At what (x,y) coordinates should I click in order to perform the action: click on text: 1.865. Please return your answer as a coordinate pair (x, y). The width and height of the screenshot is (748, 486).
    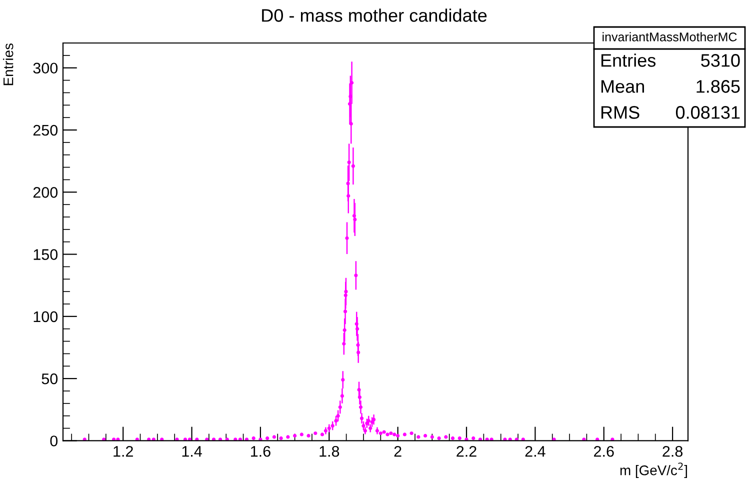
    Looking at the image, I should click on (718, 86).